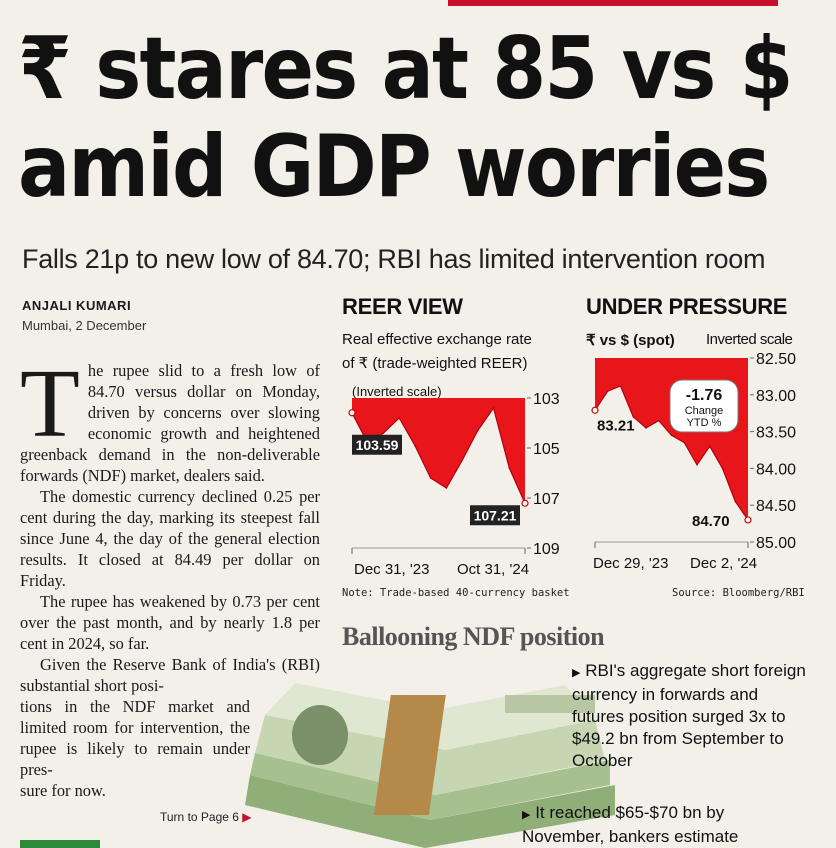 This screenshot has width=836, height=848. I want to click on y-tick-label: 83.00, so click(776, 396).